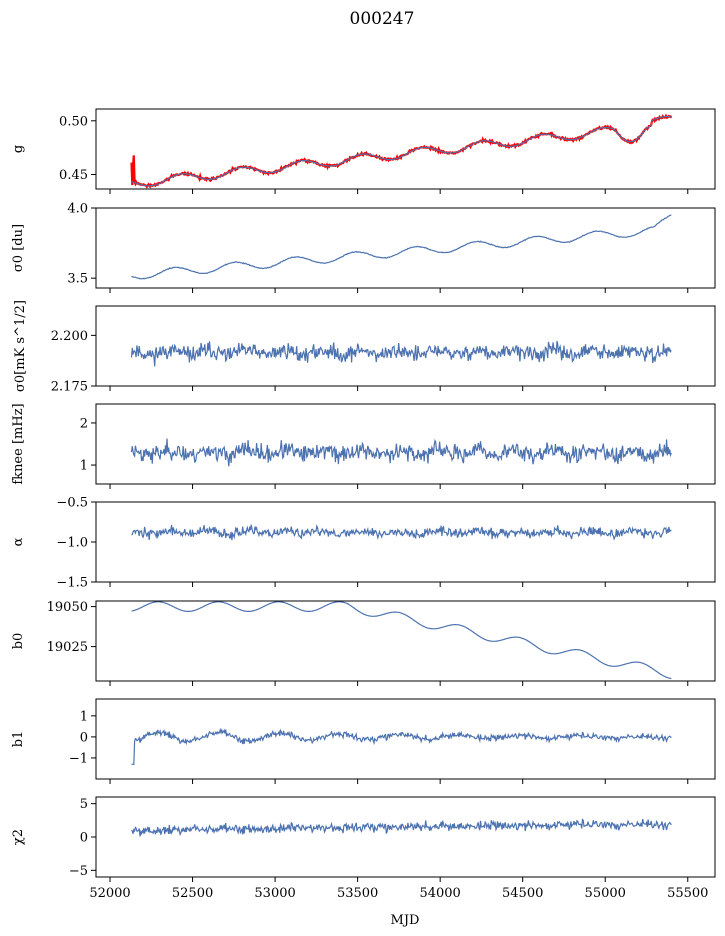 The width and height of the screenshot is (725, 936). I want to click on x-tick-label: 52000, so click(109, 893).